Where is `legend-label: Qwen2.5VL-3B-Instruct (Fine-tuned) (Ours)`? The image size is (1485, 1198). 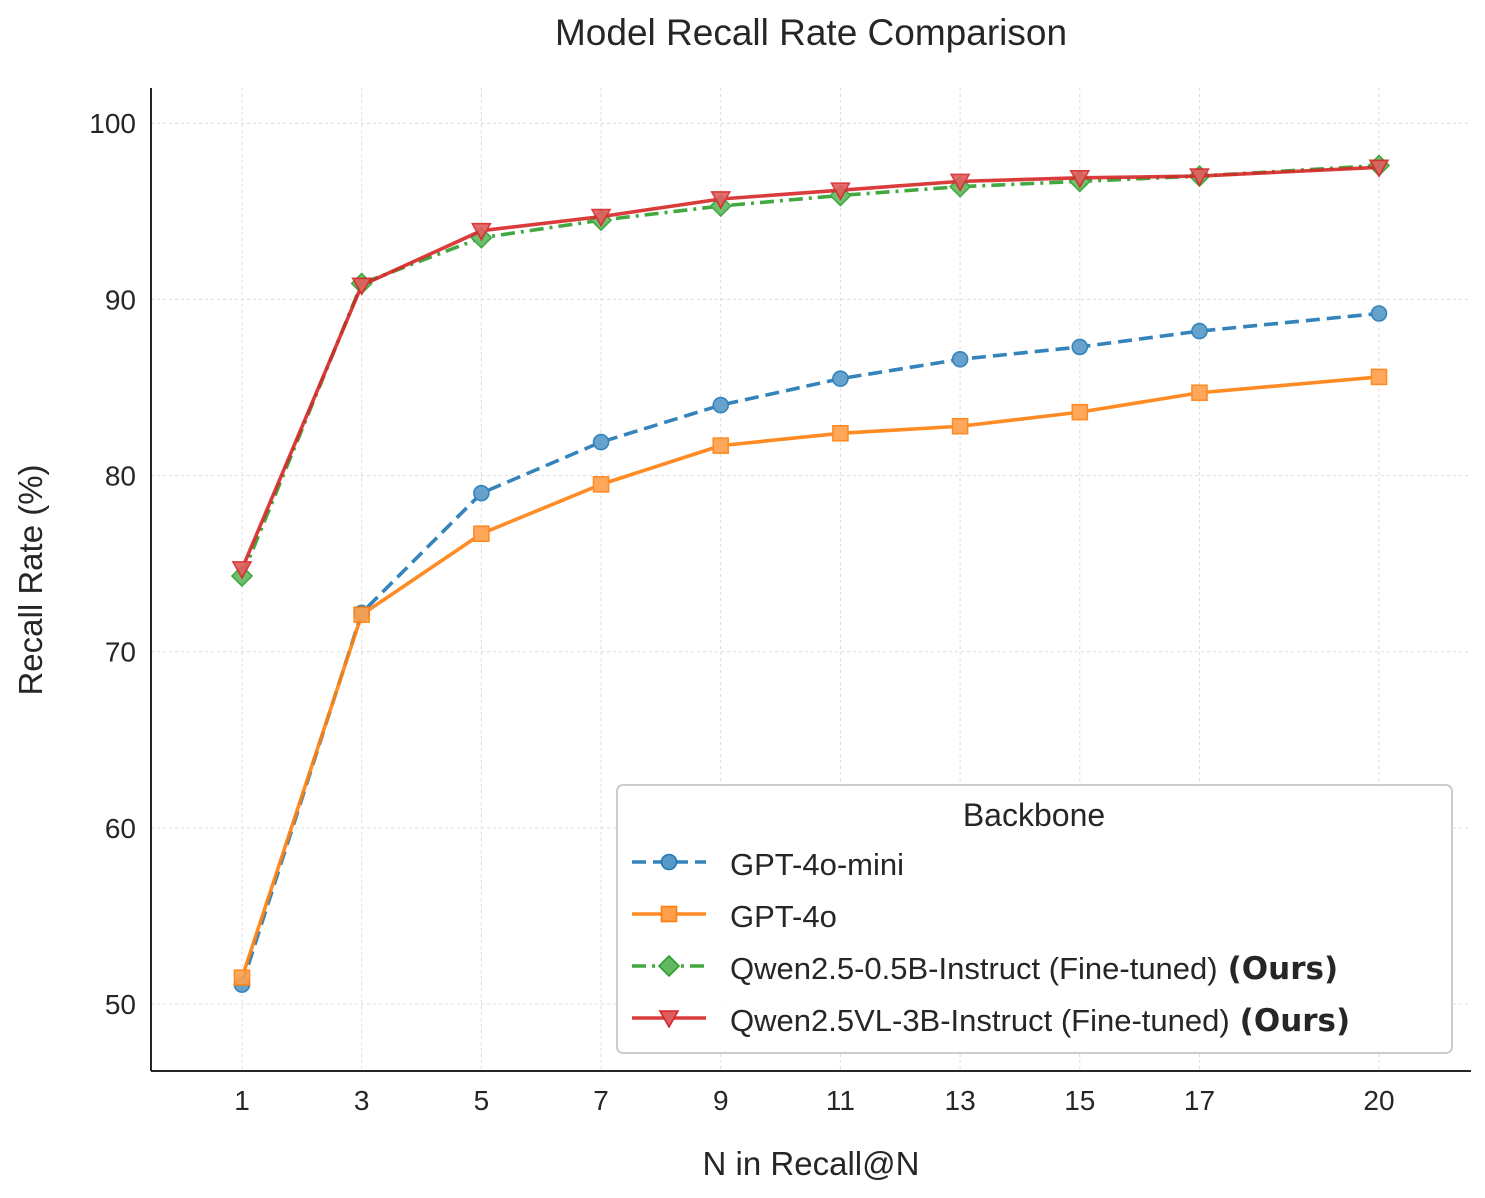
legend-label: Qwen2.5VL-3B-Instruct (Fine-tuned) (Ours) is located at coordinates (1040, 1021).